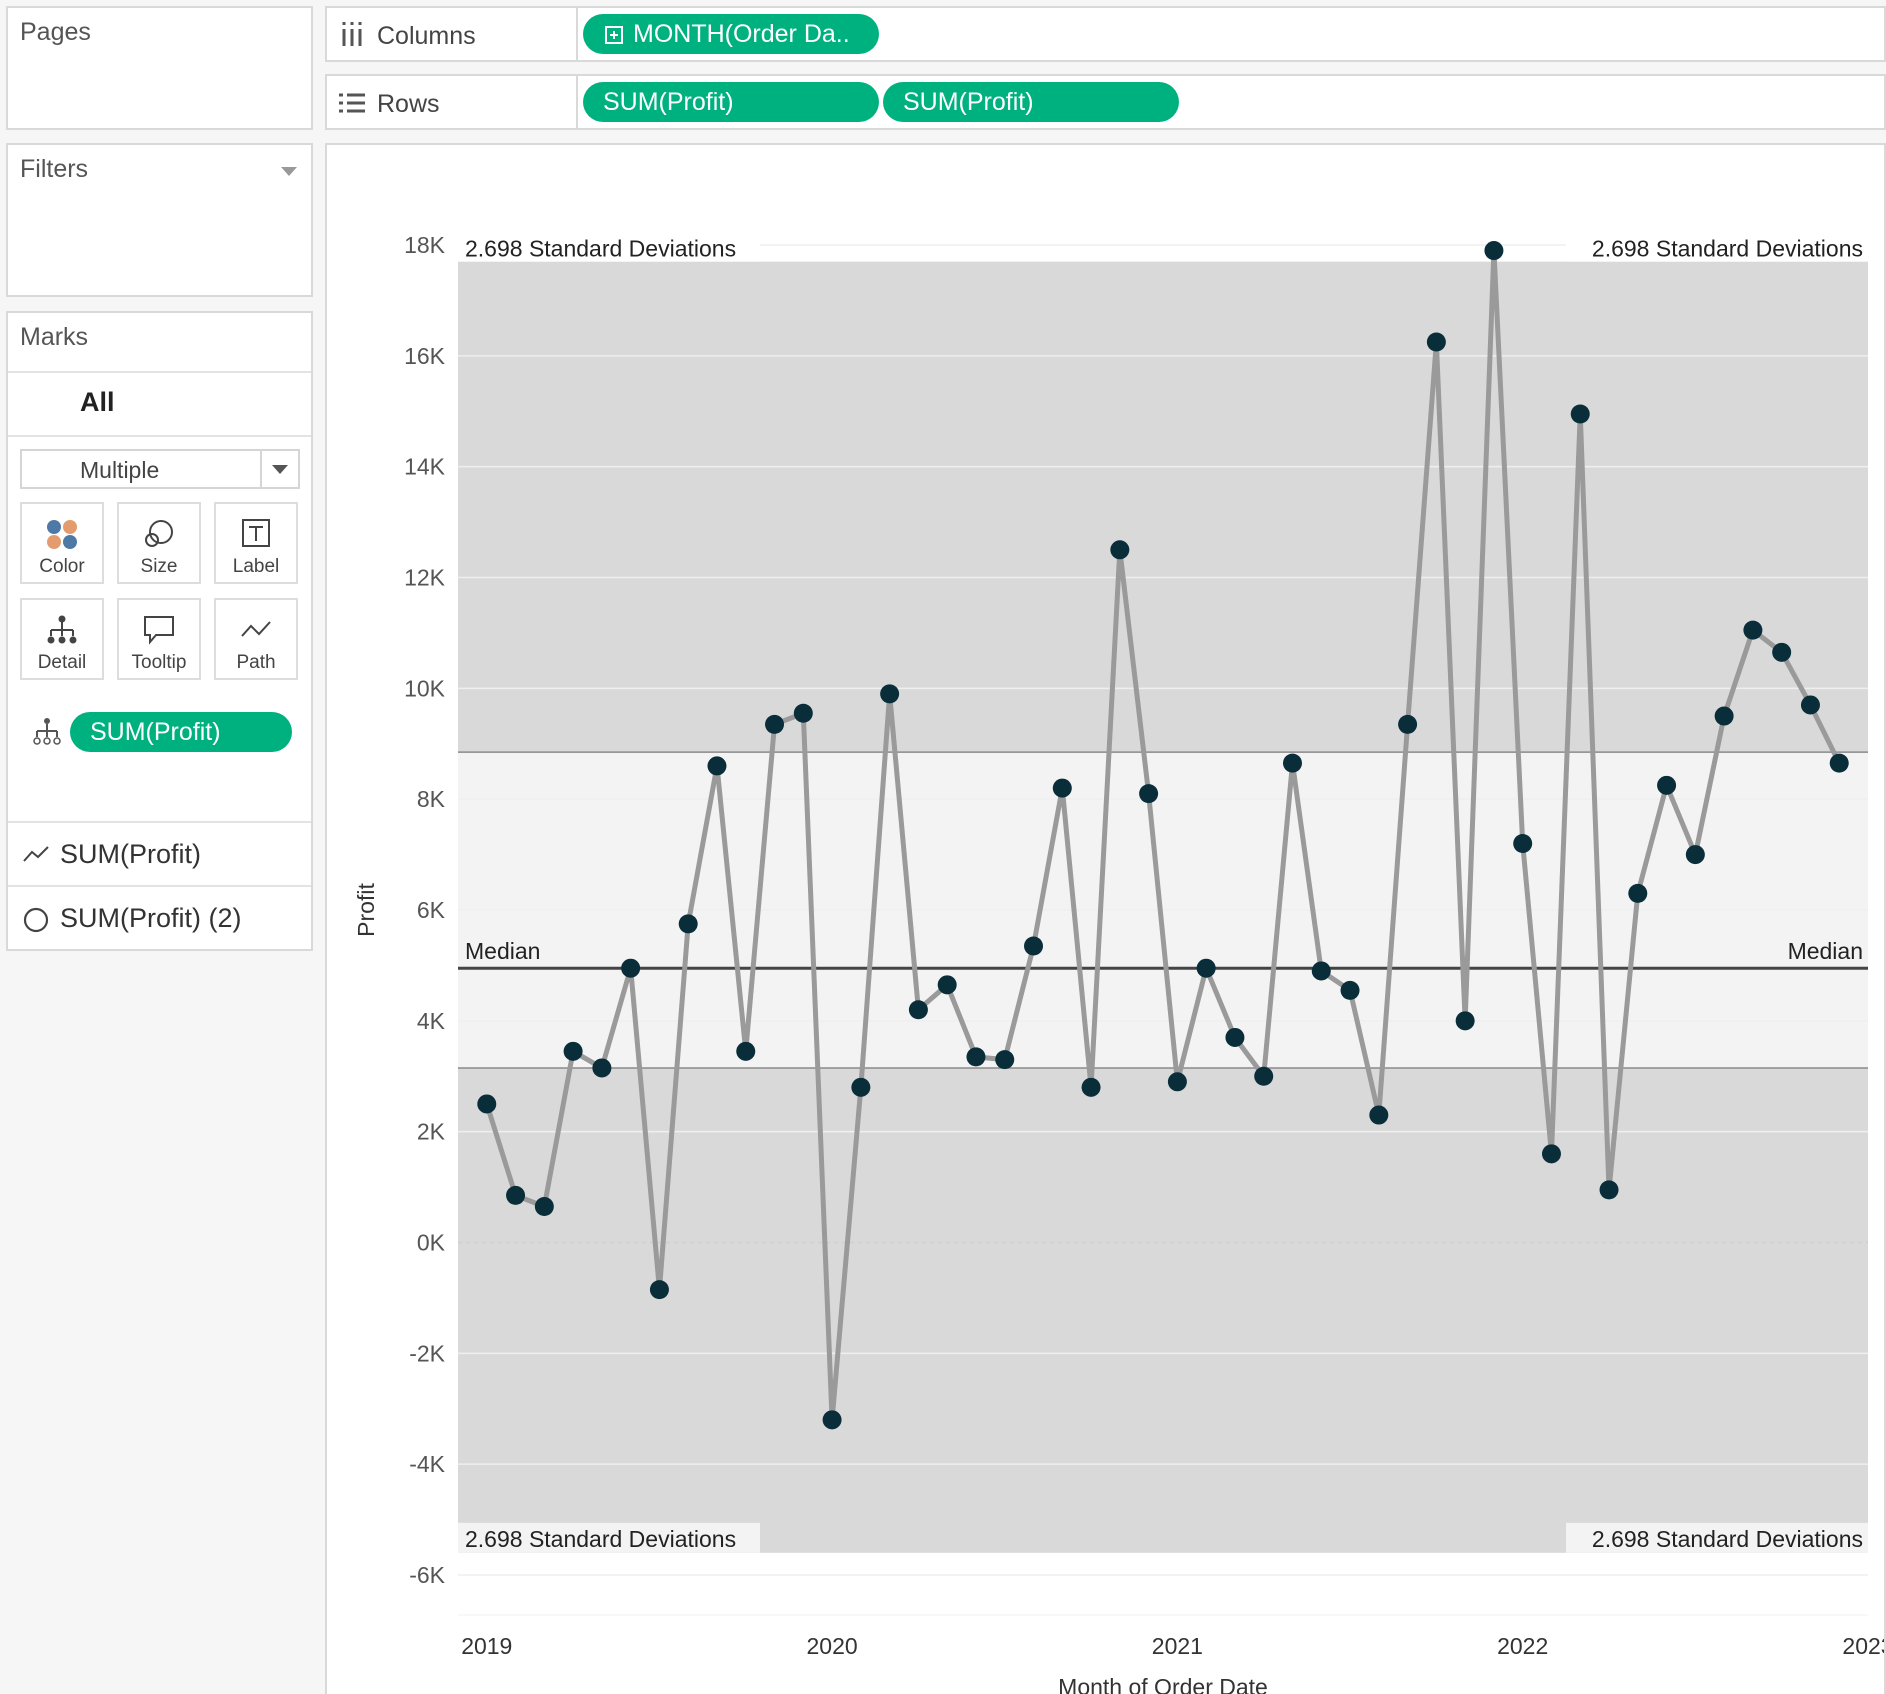 The width and height of the screenshot is (1886, 1694). I want to click on y-axis-title: Profit, so click(366, 910).